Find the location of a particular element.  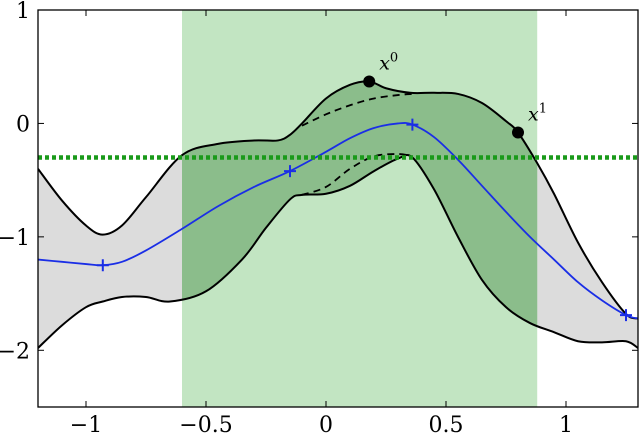

x-tick-label: −1 is located at coordinates (86, 423).